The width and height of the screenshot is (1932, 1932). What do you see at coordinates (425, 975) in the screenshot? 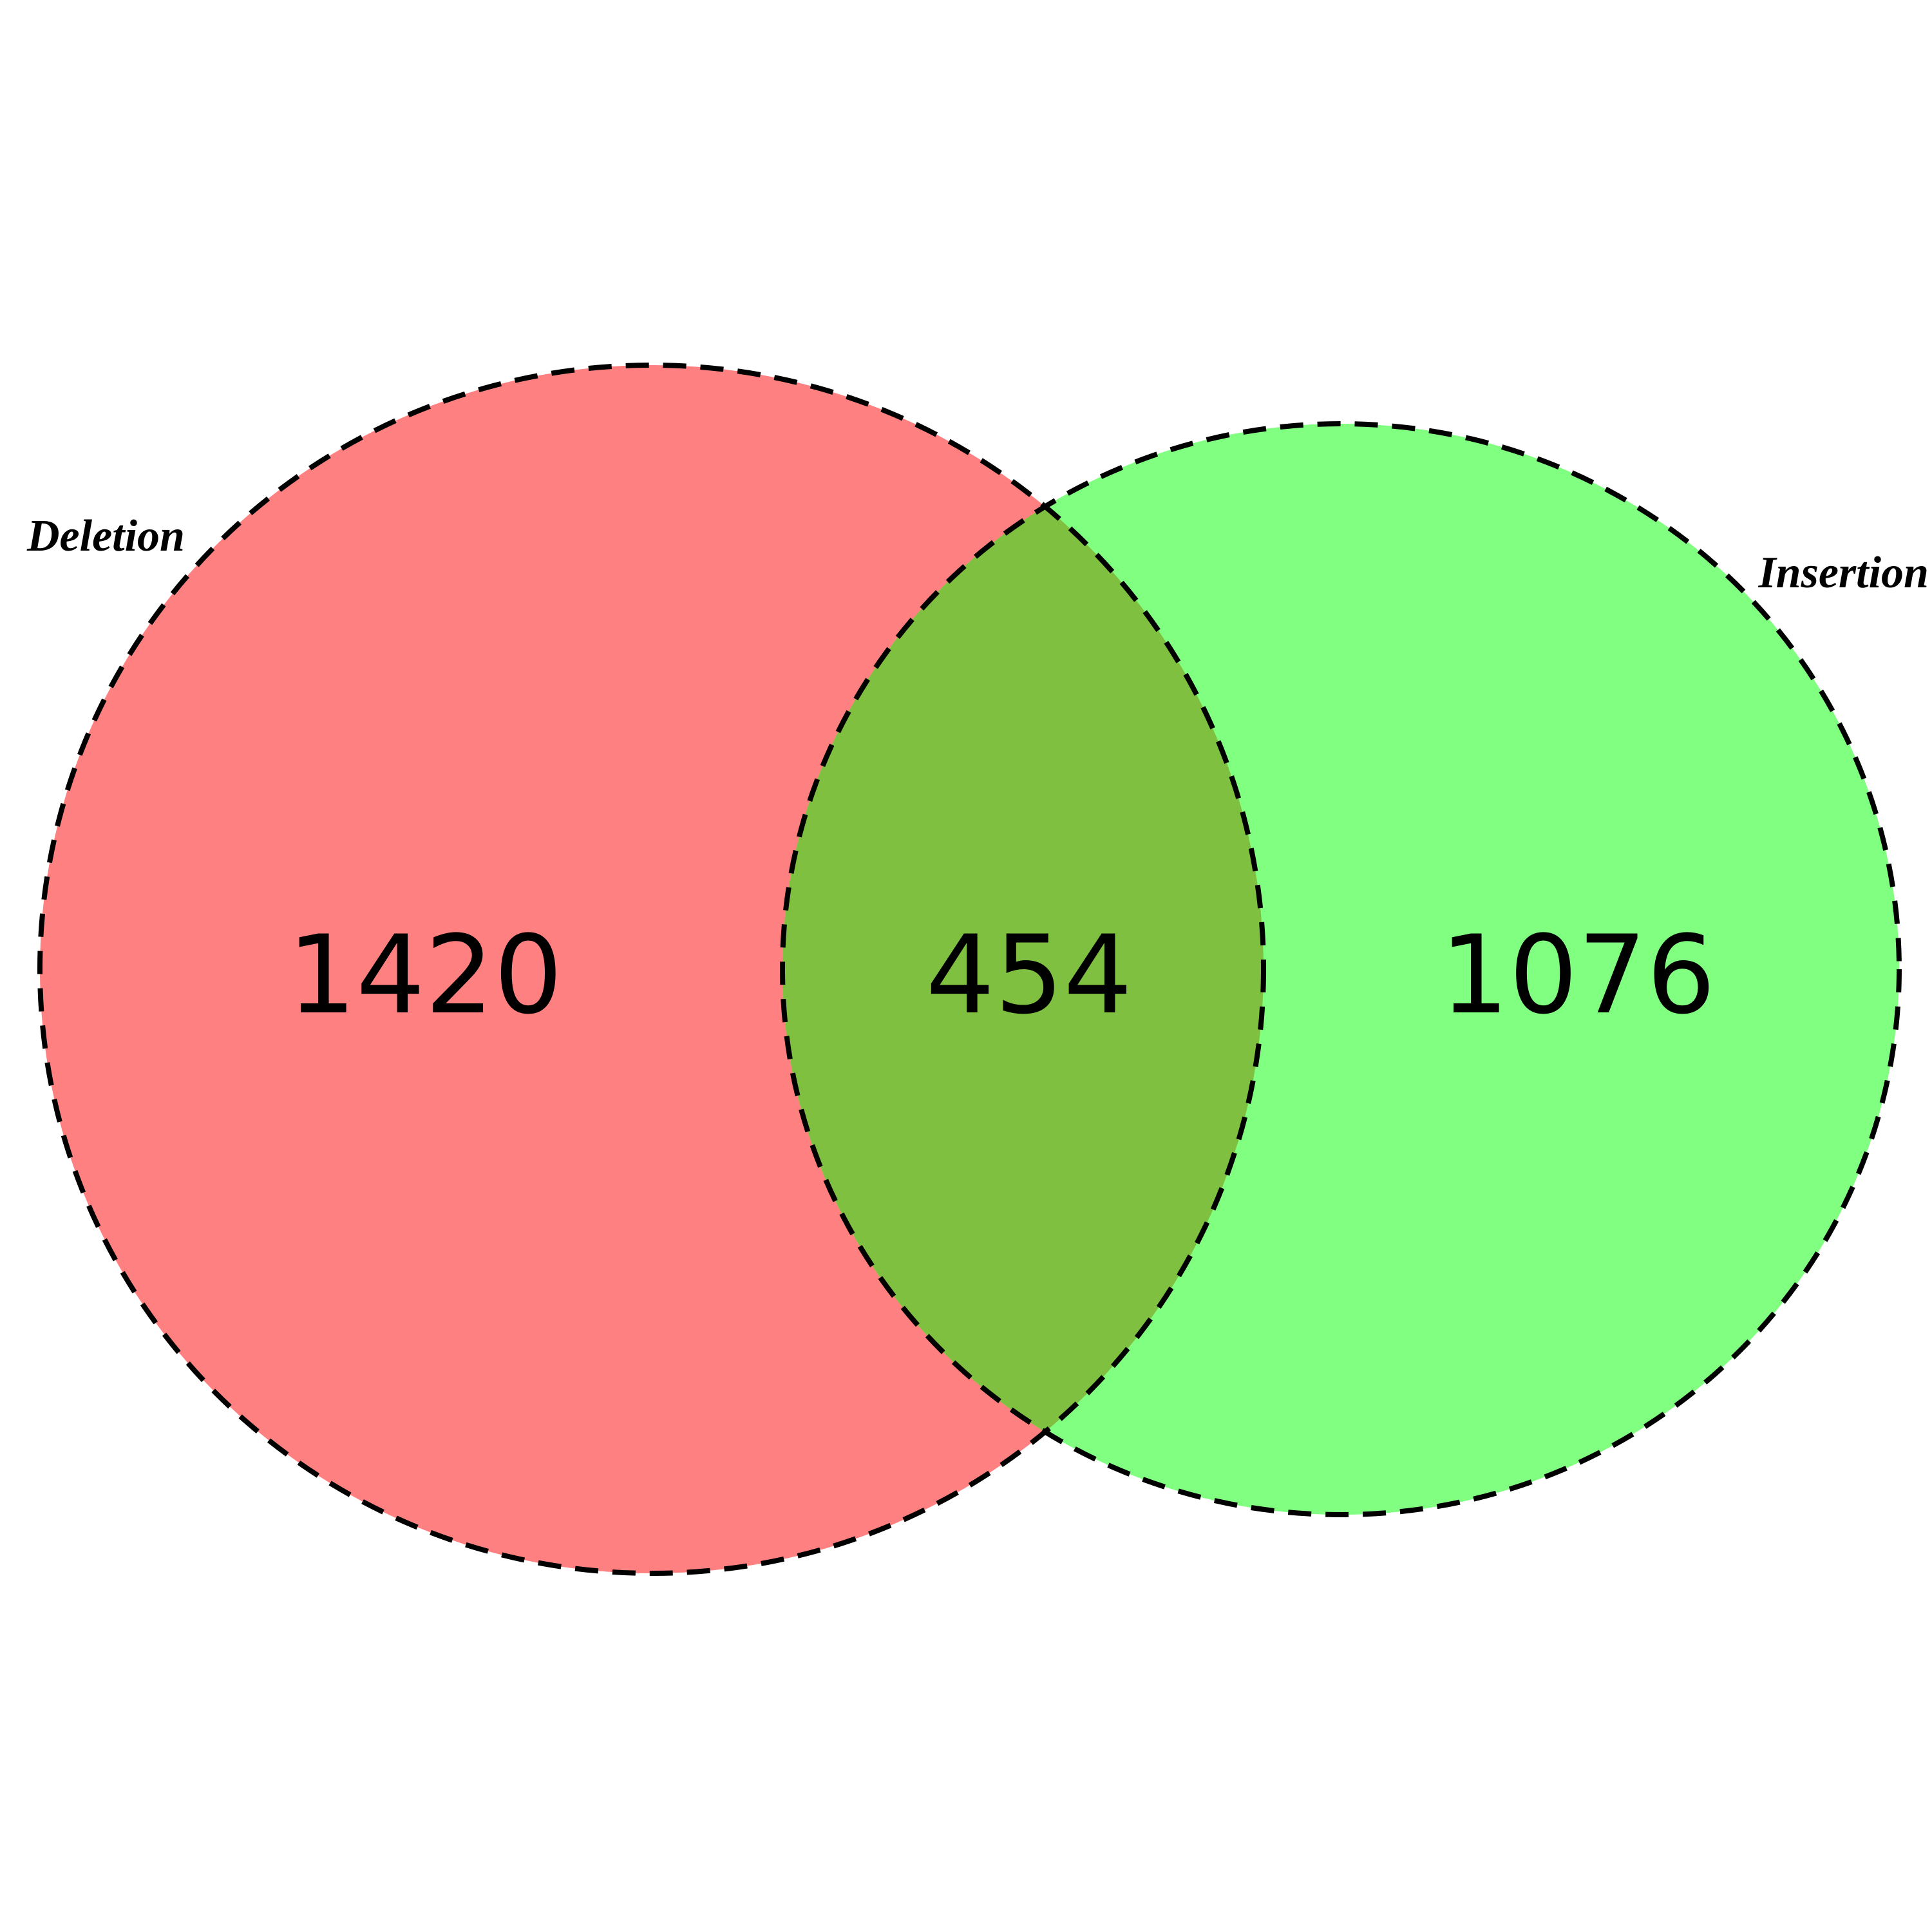
I see `deletion-only-count: 1420` at bounding box center [425, 975].